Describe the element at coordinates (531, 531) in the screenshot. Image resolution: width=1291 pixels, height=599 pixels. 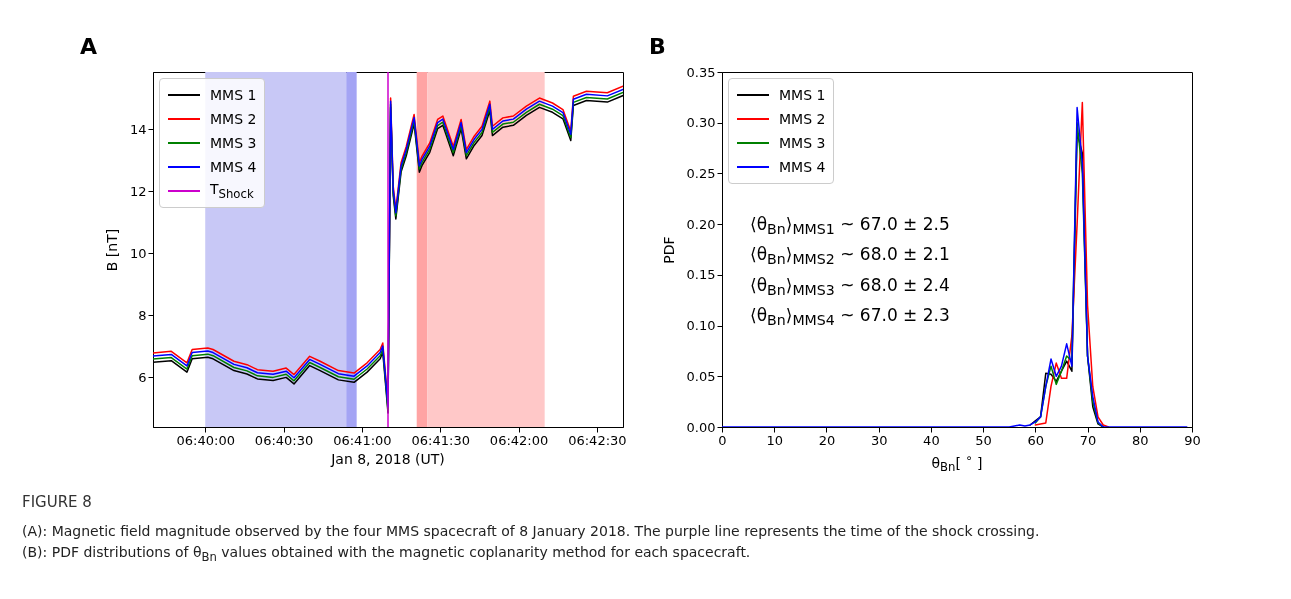
I see `text: (A): Magnetic field magnitude observed by the four MMS spacecraft of 8 January 2018. The purple line represents the time of the shock crossing.` at that location.